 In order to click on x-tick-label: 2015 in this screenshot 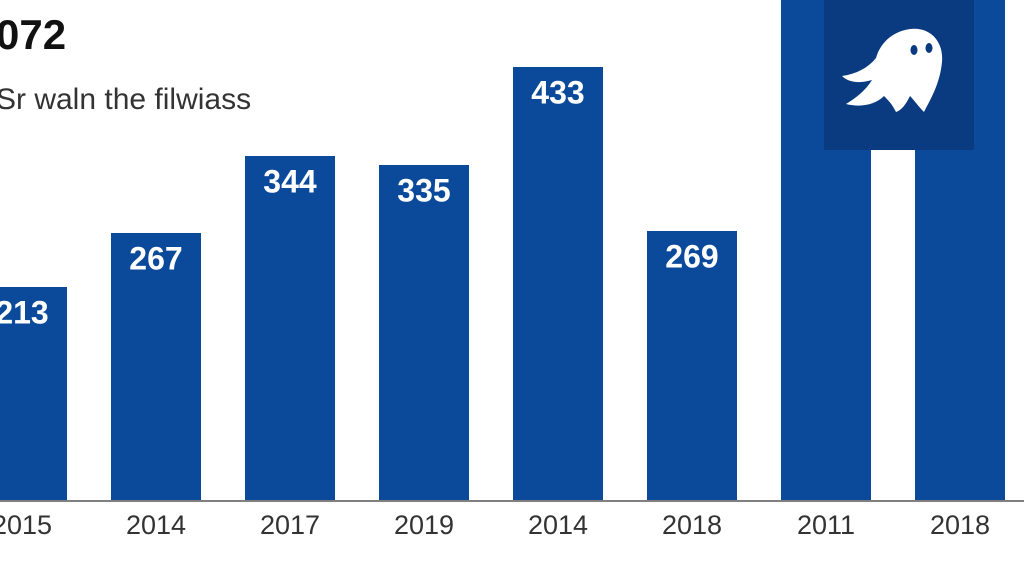, I will do `click(26, 525)`.